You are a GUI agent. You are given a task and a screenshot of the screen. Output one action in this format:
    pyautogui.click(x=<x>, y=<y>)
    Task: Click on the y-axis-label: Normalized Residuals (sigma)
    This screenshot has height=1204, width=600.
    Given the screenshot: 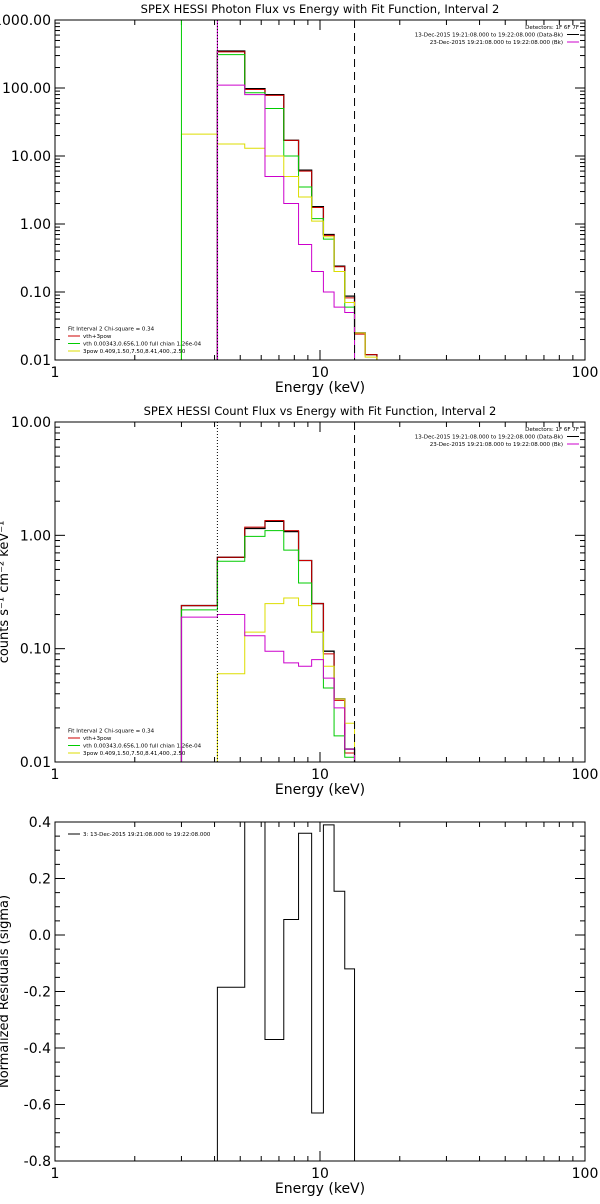 What is the action you would take?
    pyautogui.click(x=6, y=991)
    